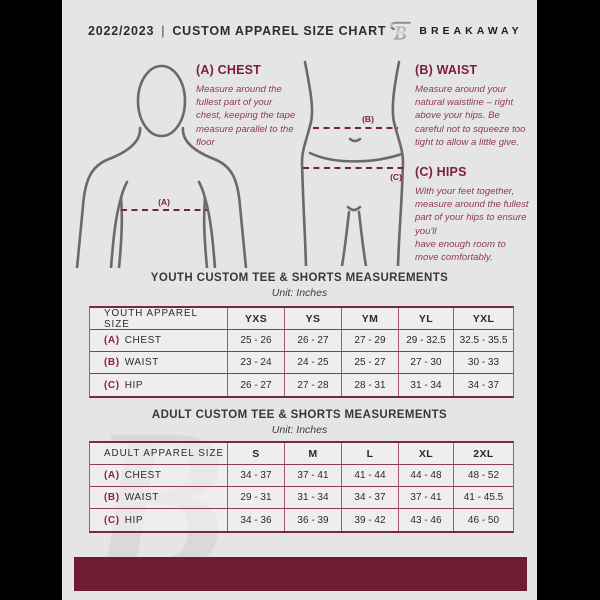 The height and width of the screenshot is (600, 600). I want to click on youth-waist-yxl: 30 - 33, so click(483, 363).